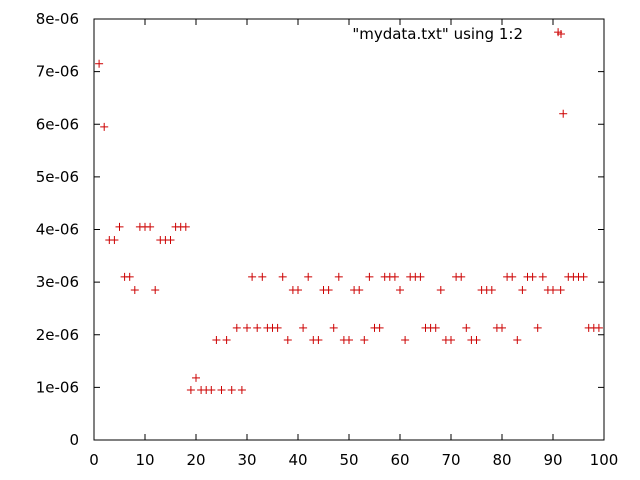 This screenshot has height=480, width=640. Describe the element at coordinates (144, 460) in the screenshot. I see `x-tick-label: 10` at that location.